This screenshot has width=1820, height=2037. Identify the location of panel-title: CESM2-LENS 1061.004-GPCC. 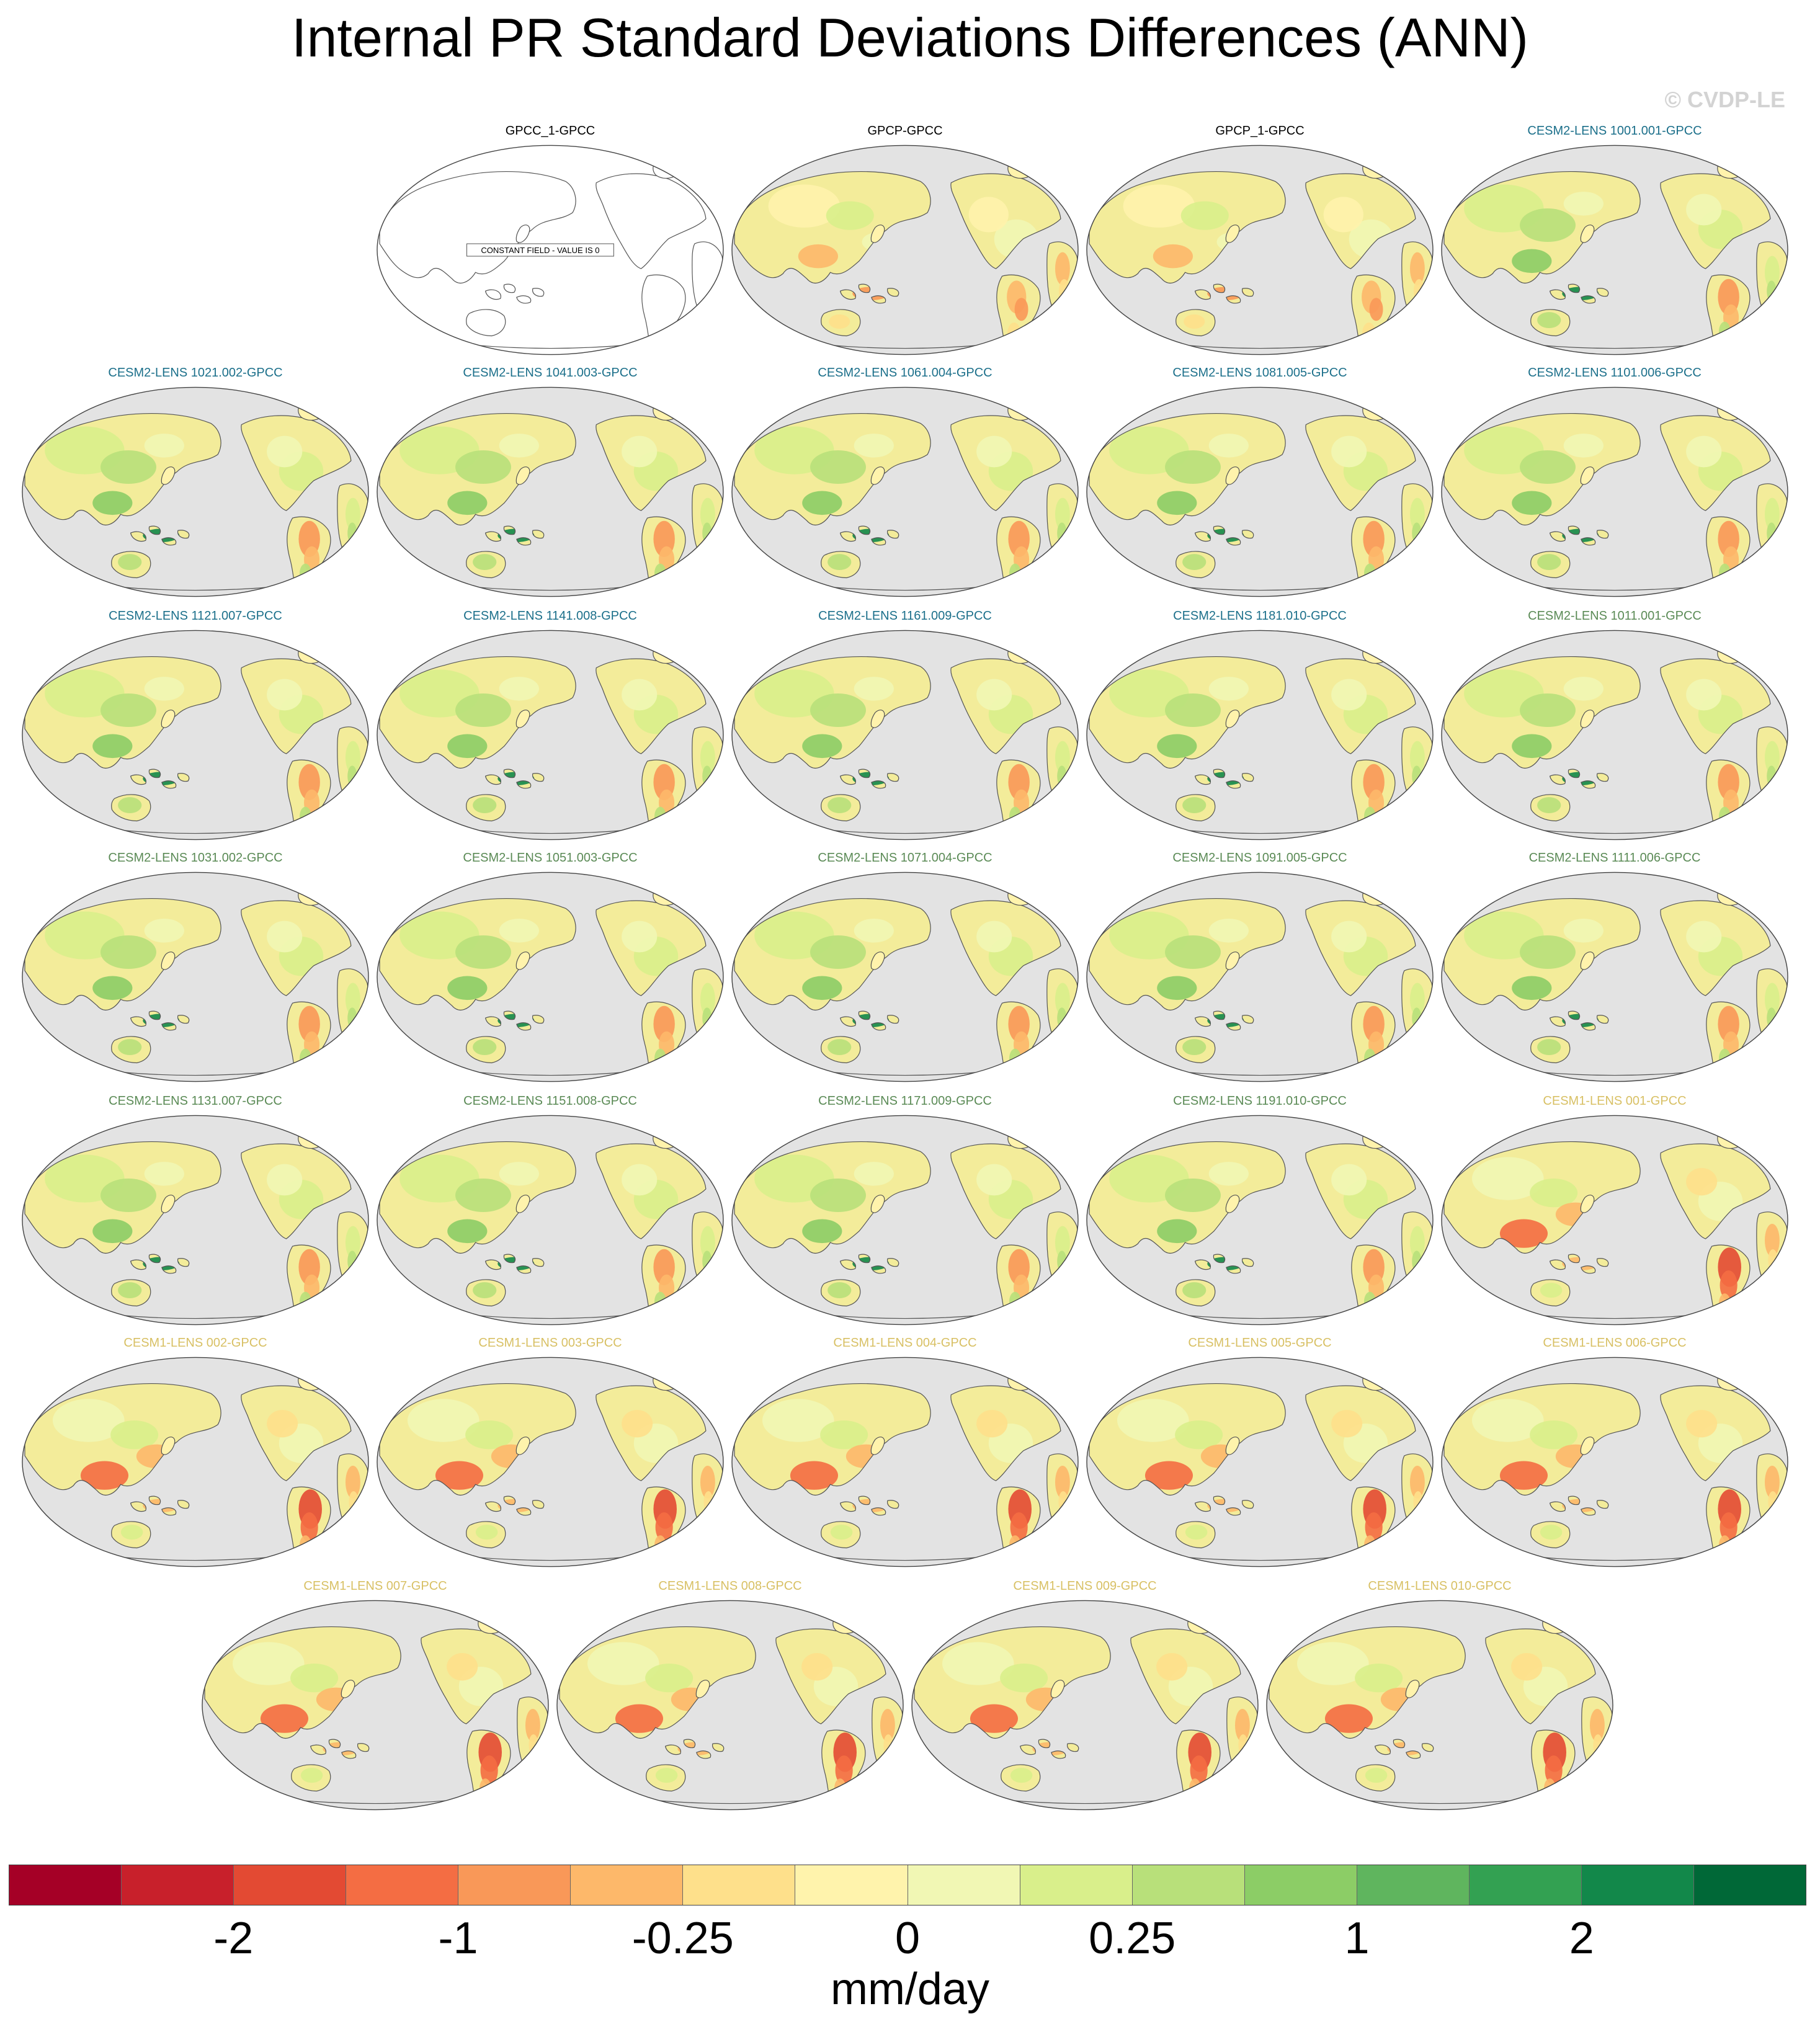
(905, 373).